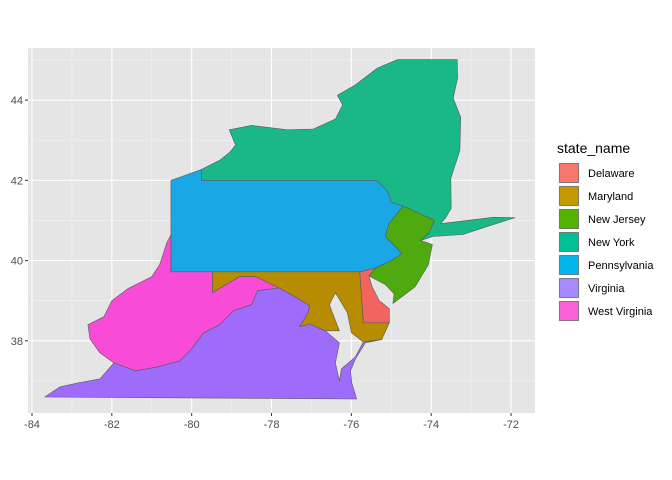 Image resolution: width=672 pixels, height=480 pixels. I want to click on x-tick-label: -74, so click(431, 425).